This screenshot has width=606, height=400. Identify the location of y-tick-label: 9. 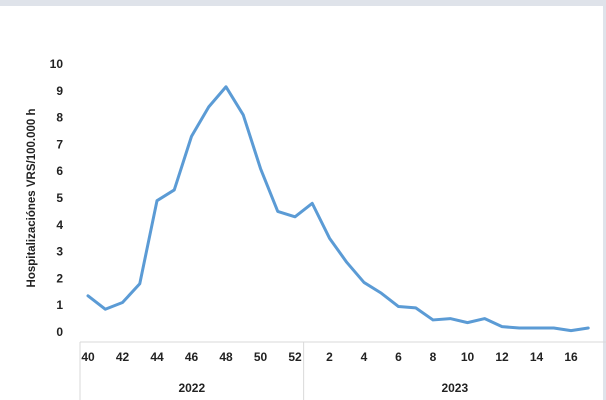
(59, 91).